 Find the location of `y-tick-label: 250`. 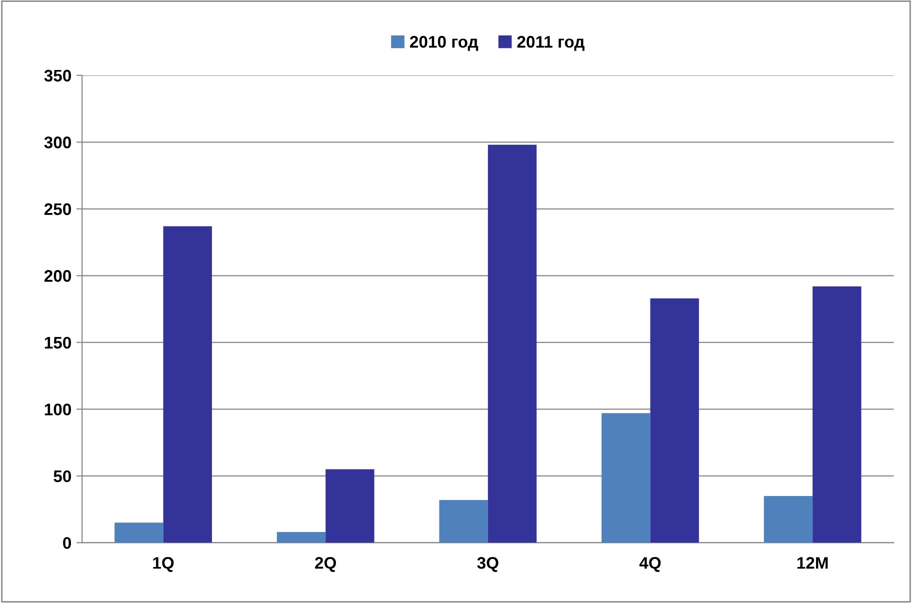

y-tick-label: 250 is located at coordinates (57, 209).